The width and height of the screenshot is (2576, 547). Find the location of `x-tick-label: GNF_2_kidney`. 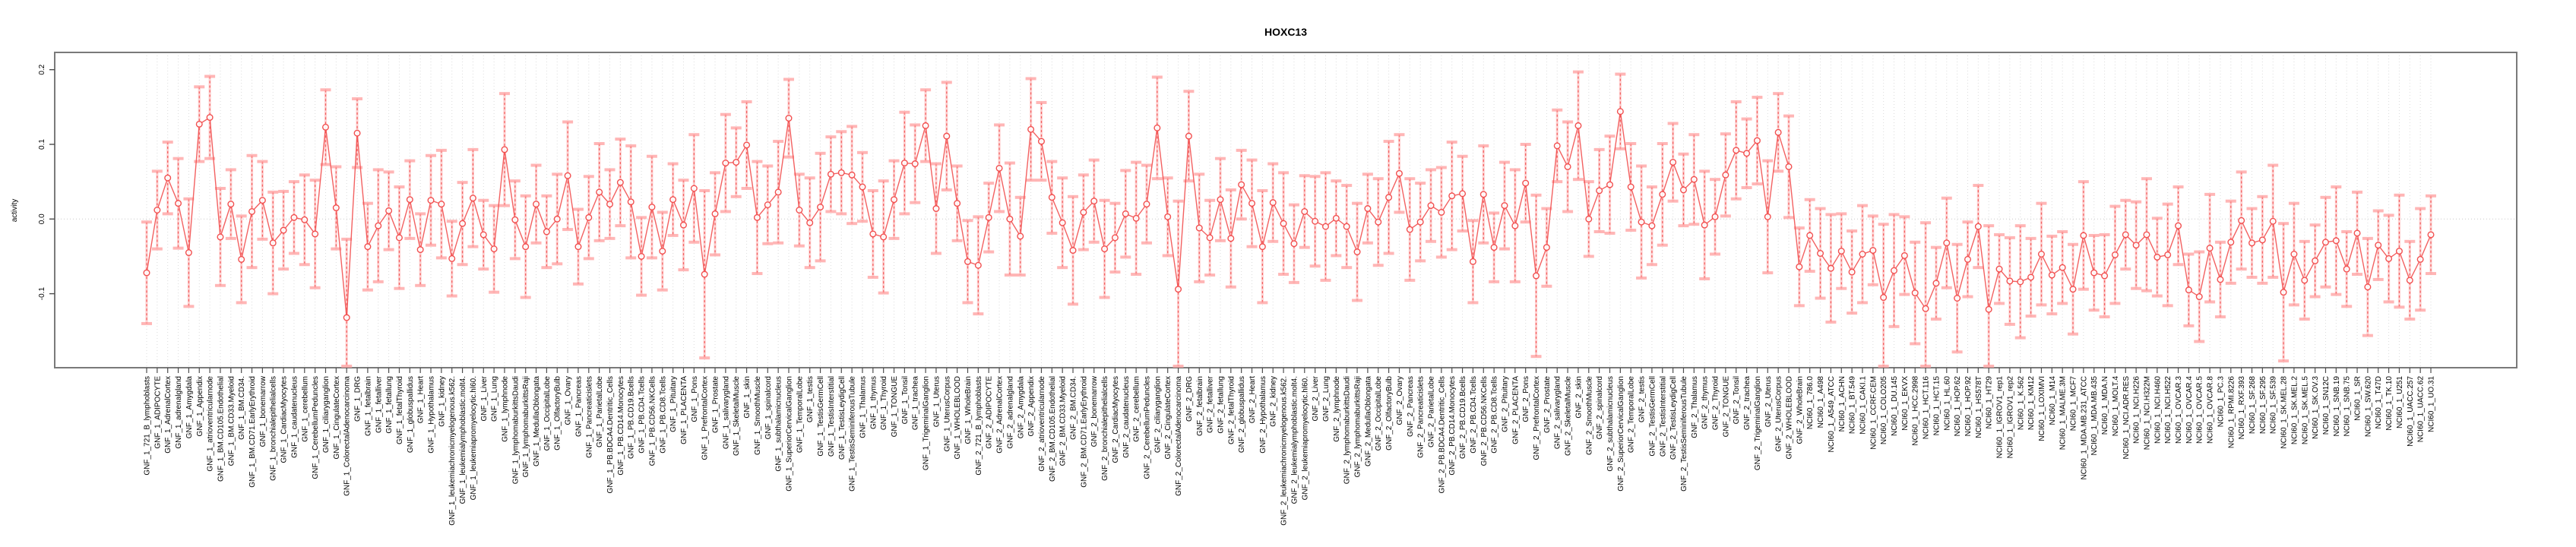

x-tick-label: GNF_2_kidney is located at coordinates (1274, 401).